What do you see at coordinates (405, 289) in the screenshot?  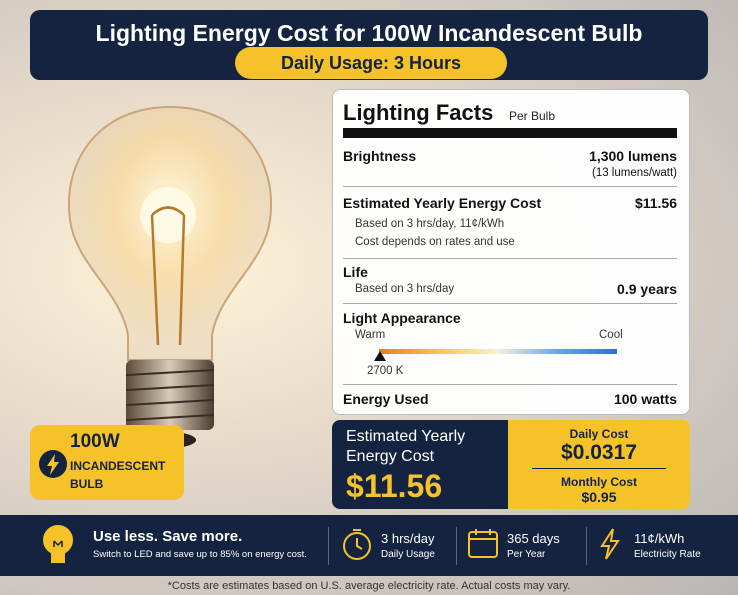 I see `note: Based on 3 hrs/day` at bounding box center [405, 289].